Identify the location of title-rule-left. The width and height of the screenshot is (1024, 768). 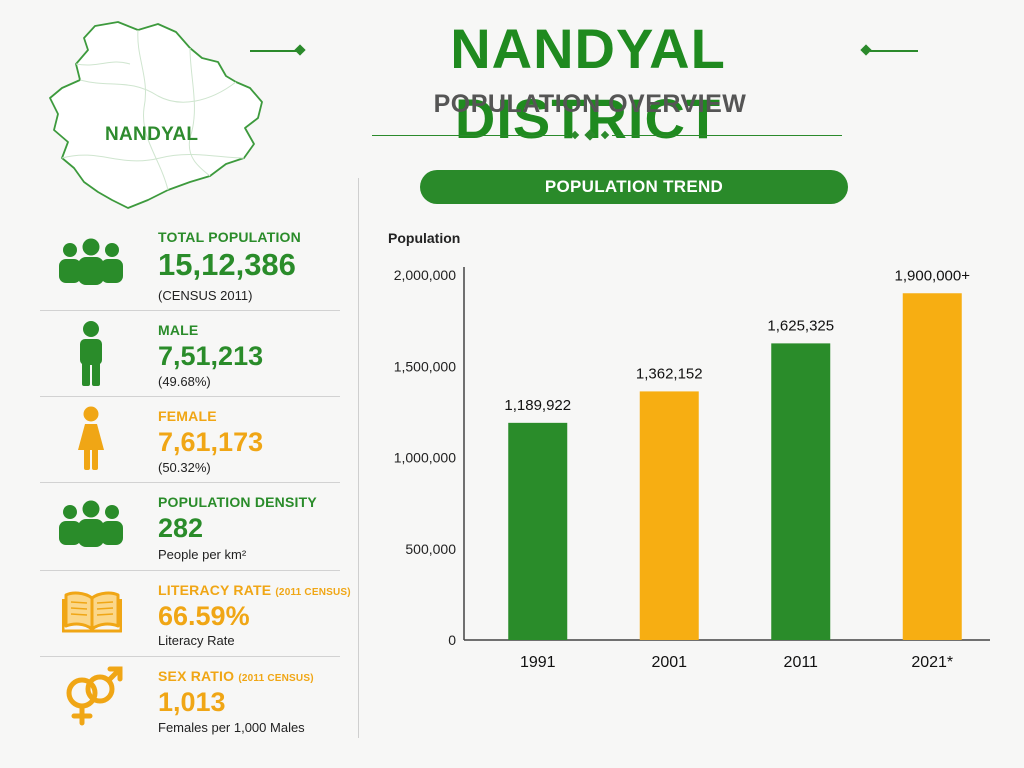
(274, 51).